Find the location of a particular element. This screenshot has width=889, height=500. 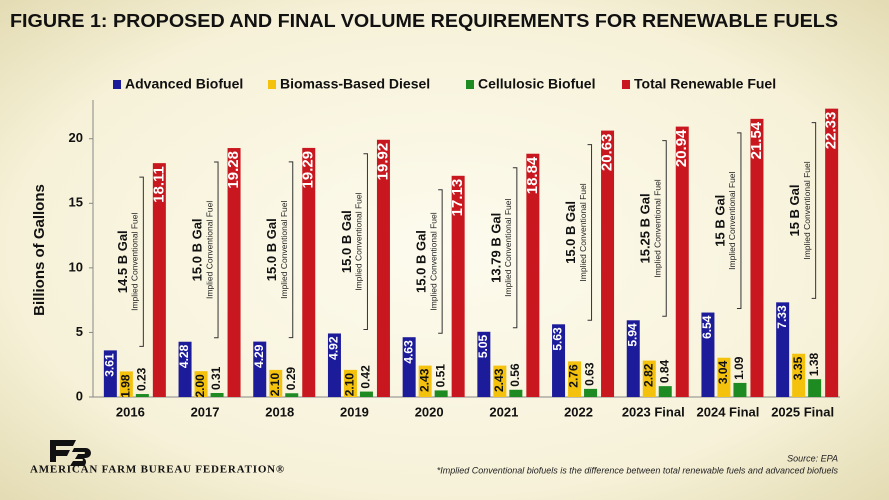

value-label: 0.42 is located at coordinates (366, 377).